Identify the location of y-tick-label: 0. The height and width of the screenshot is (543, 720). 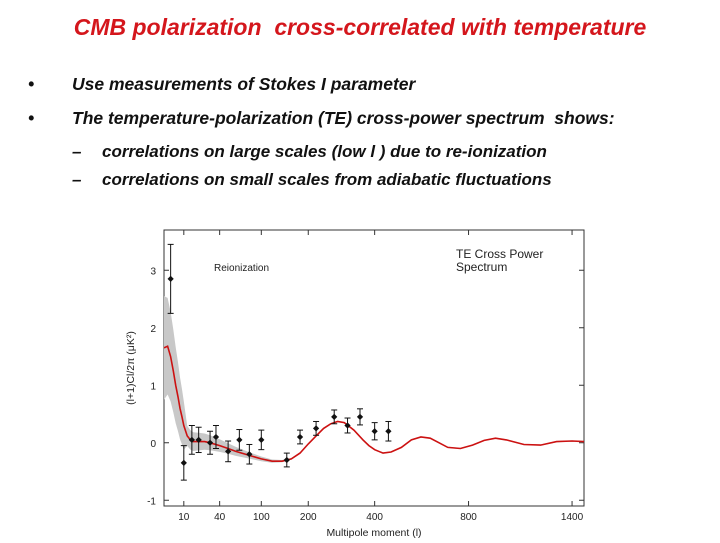
(153, 444).